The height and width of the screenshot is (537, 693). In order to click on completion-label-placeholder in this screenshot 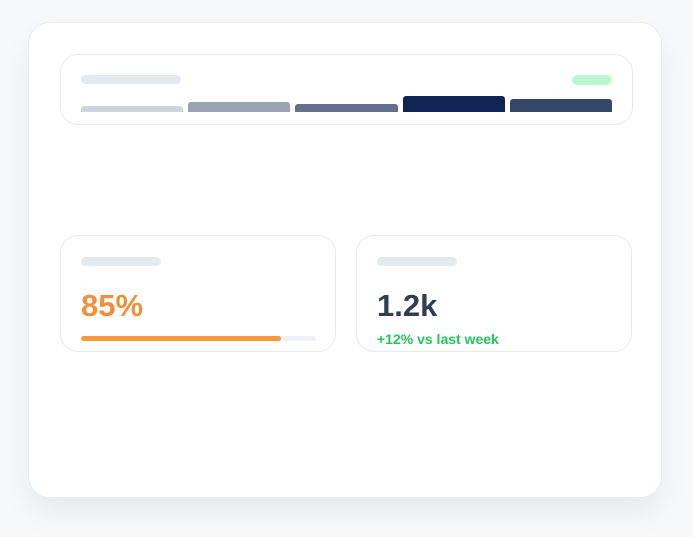, I will do `click(121, 261)`.